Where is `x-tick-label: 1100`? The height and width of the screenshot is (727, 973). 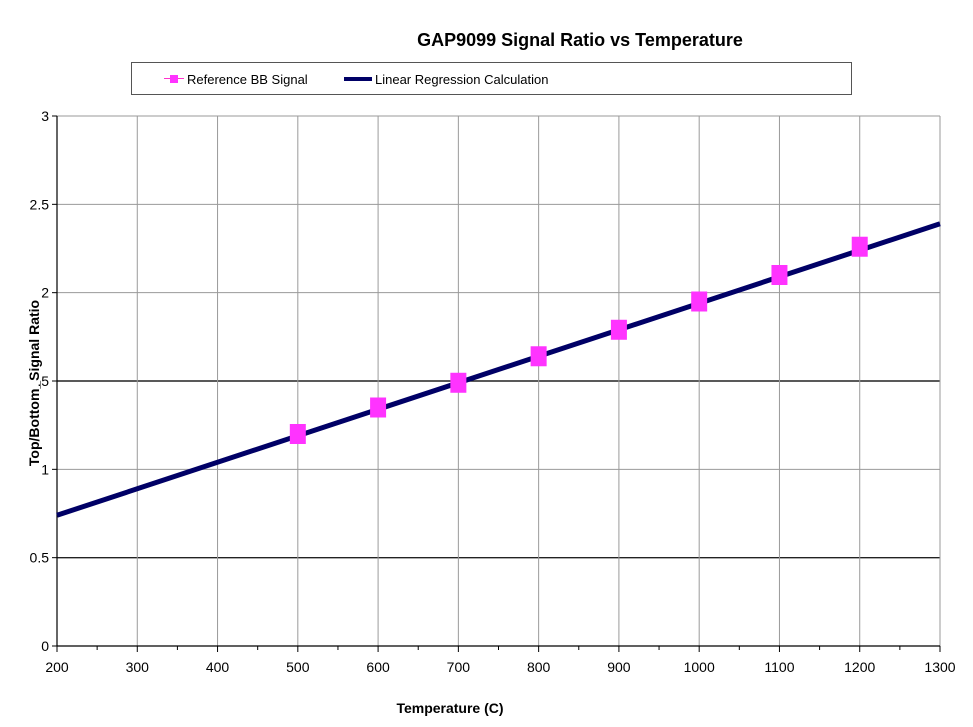
x-tick-label: 1100 is located at coordinates (779, 667).